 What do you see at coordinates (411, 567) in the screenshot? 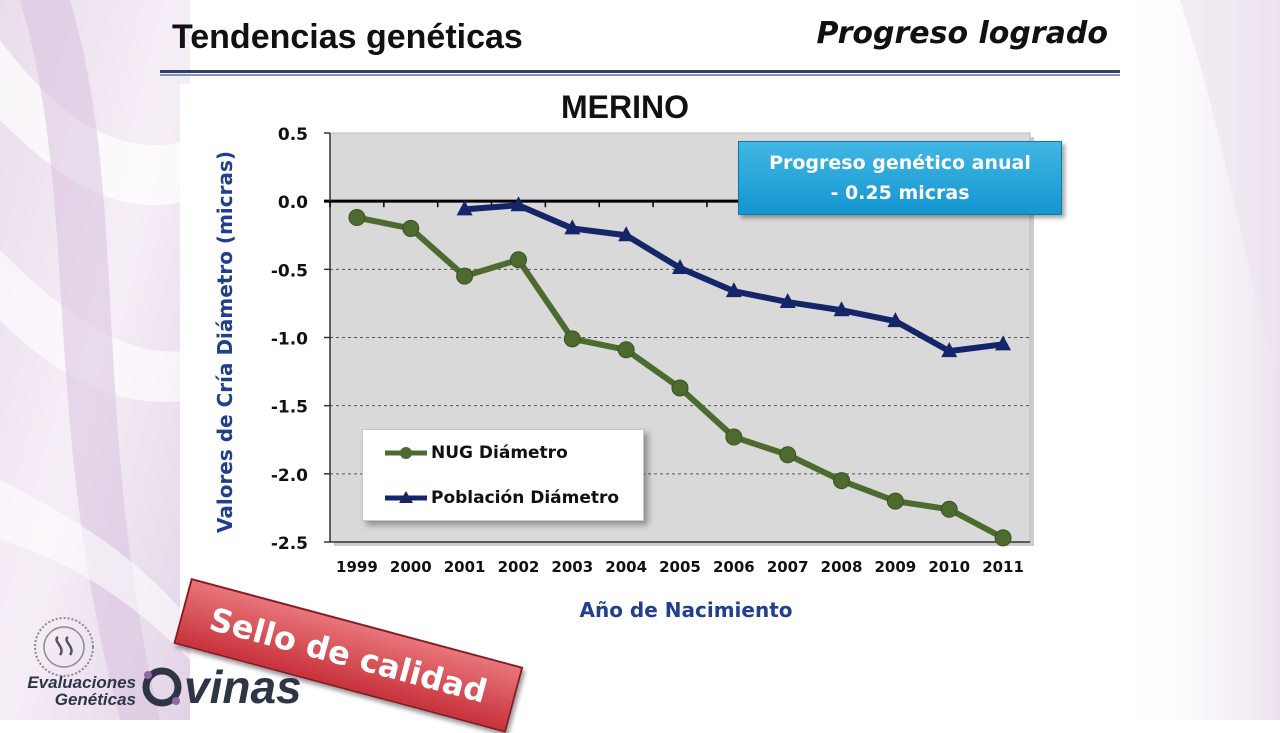
I see `x-tick-label: 2000` at bounding box center [411, 567].